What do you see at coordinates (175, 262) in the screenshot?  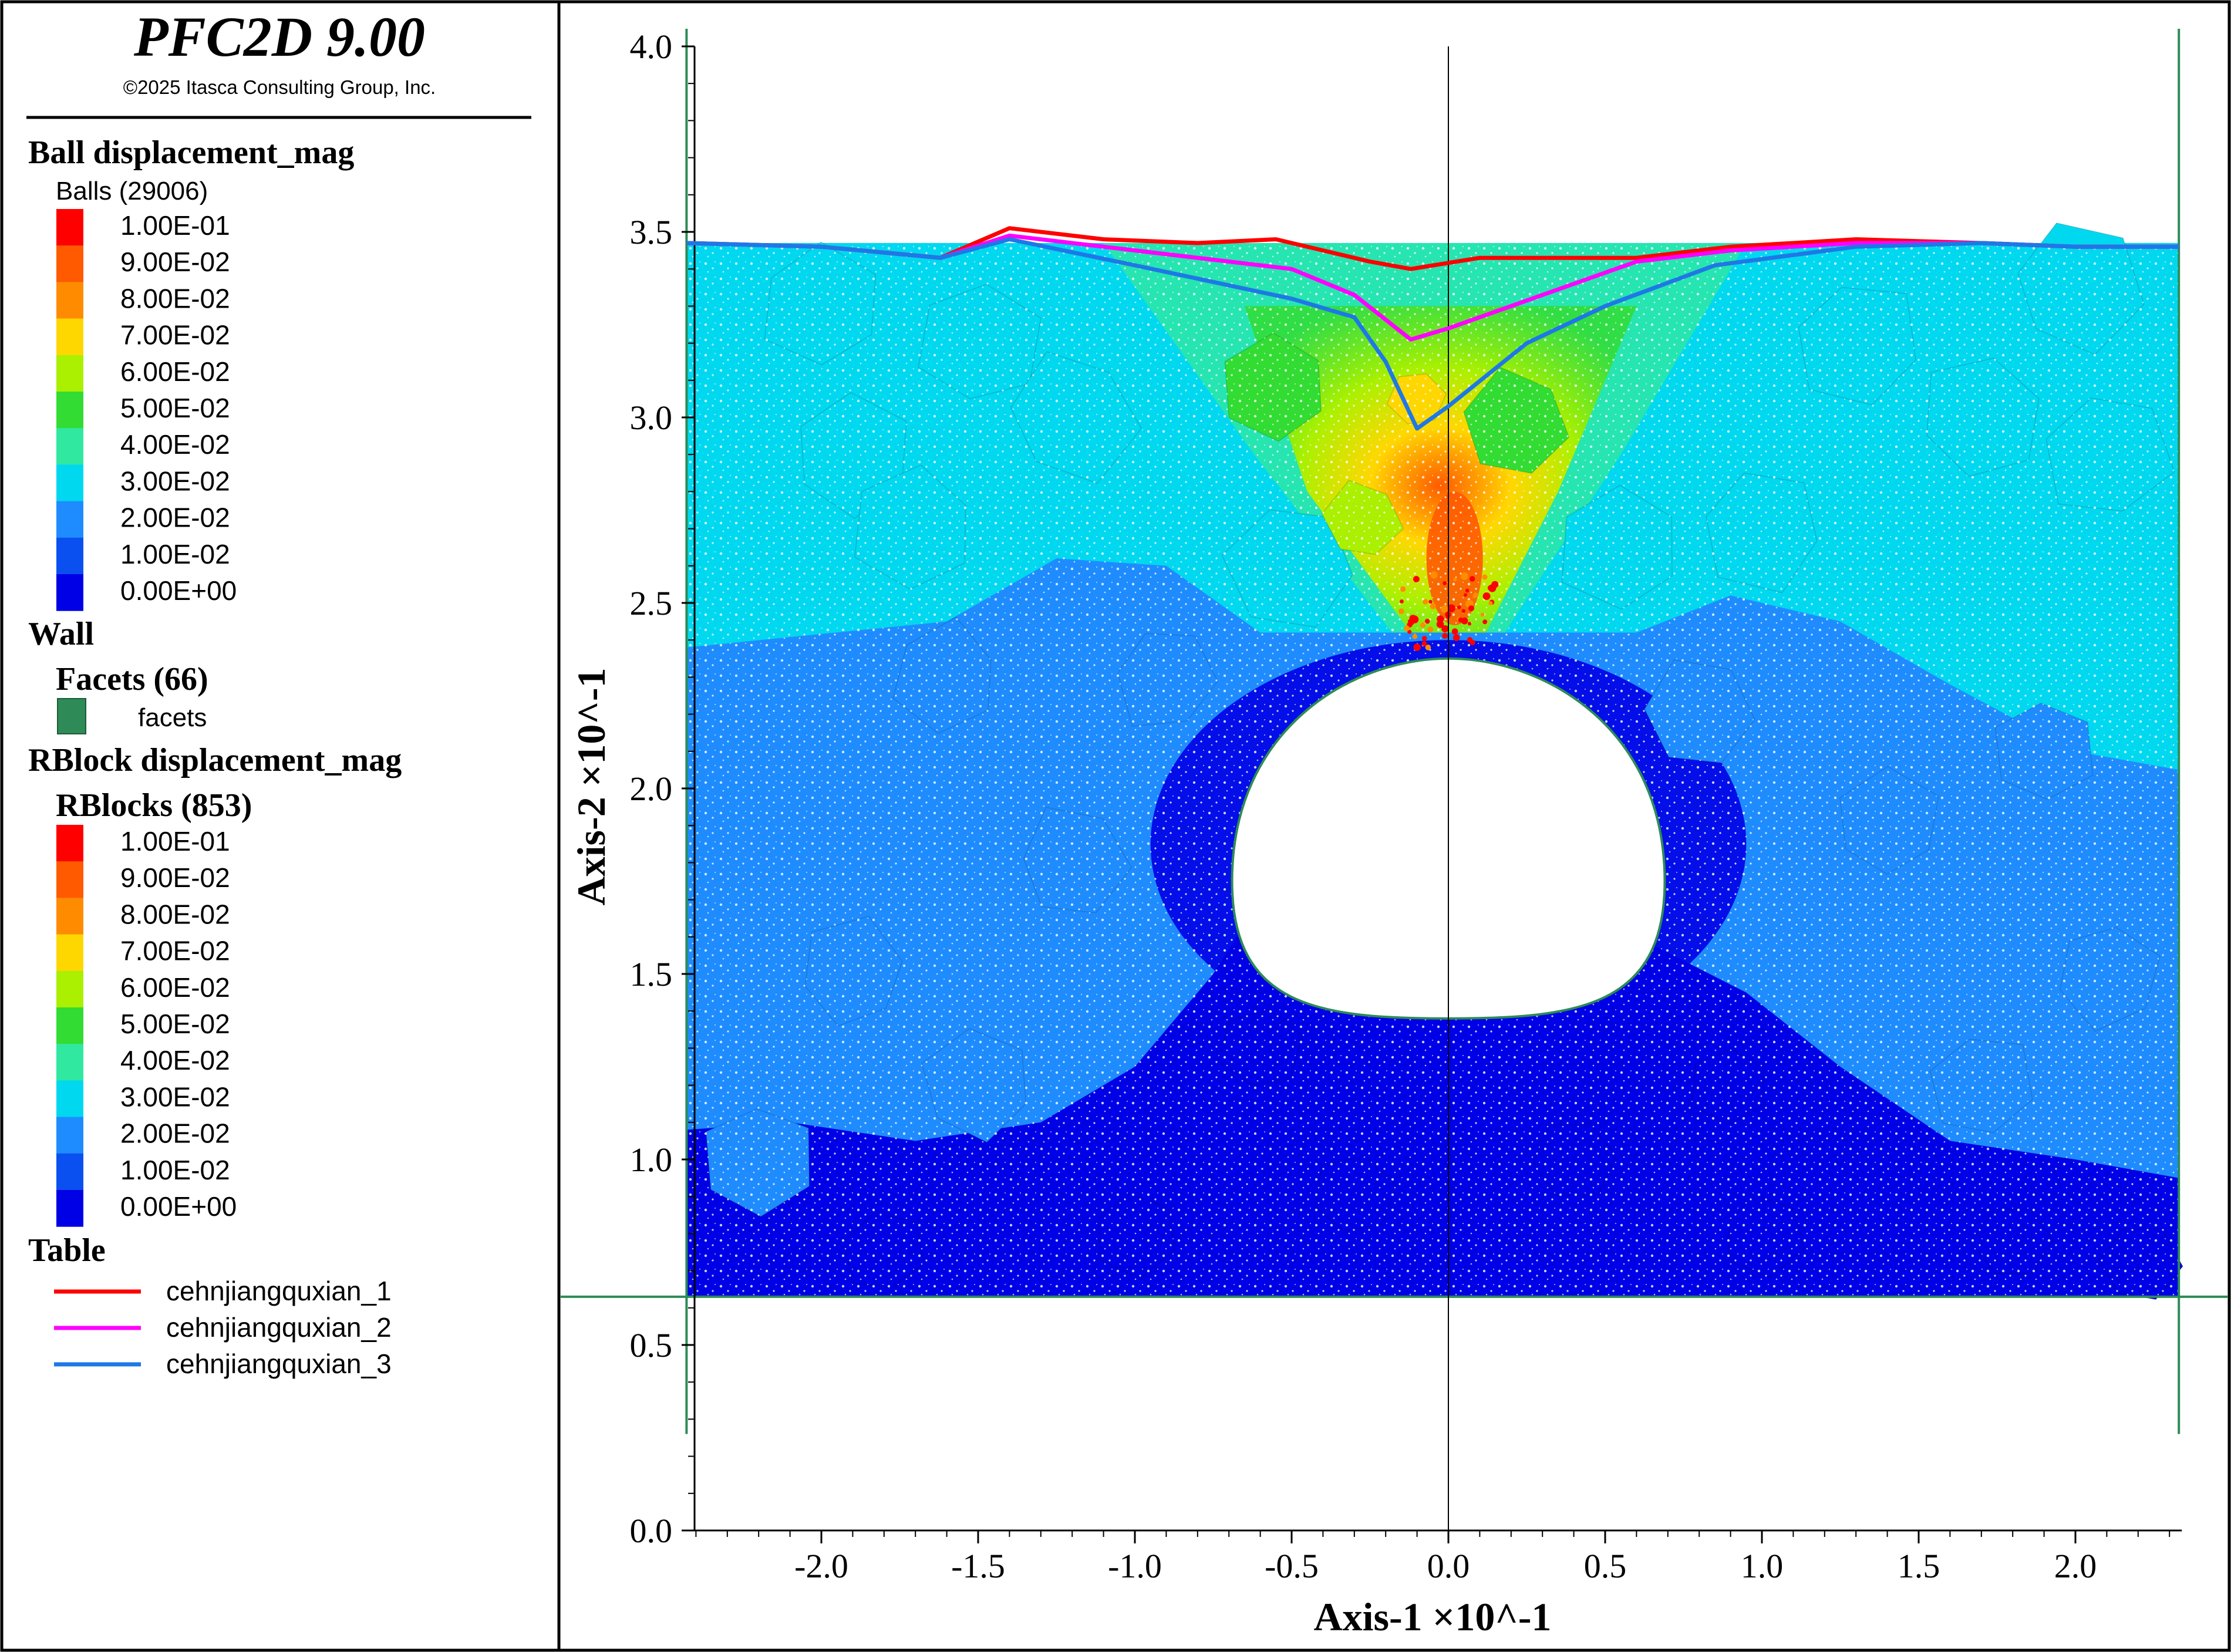 I see `scale-value: 9.00E-02` at bounding box center [175, 262].